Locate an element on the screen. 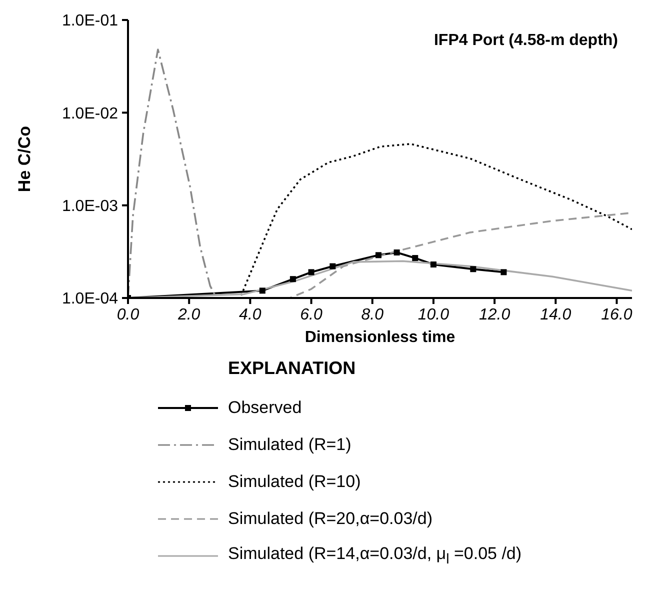 This screenshot has height=603, width=652. x-tick-label: 14.0 is located at coordinates (556, 315).